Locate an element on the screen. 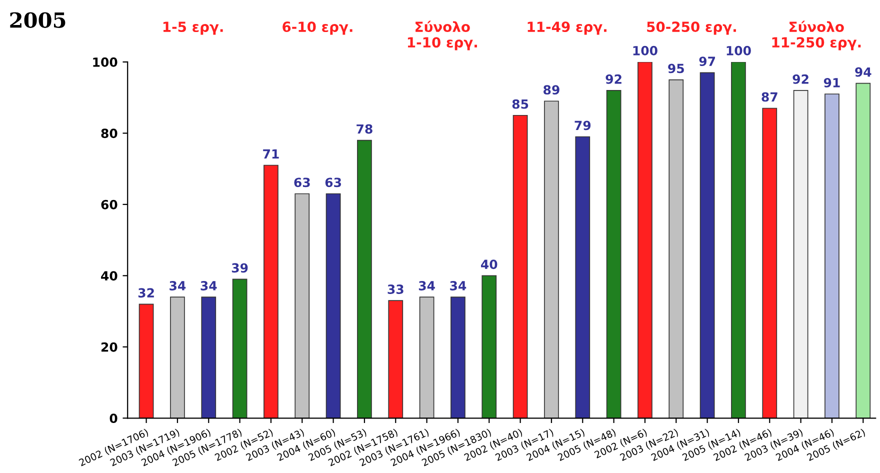 The height and width of the screenshot is (473, 880). data-label: 94 is located at coordinates (863, 72).